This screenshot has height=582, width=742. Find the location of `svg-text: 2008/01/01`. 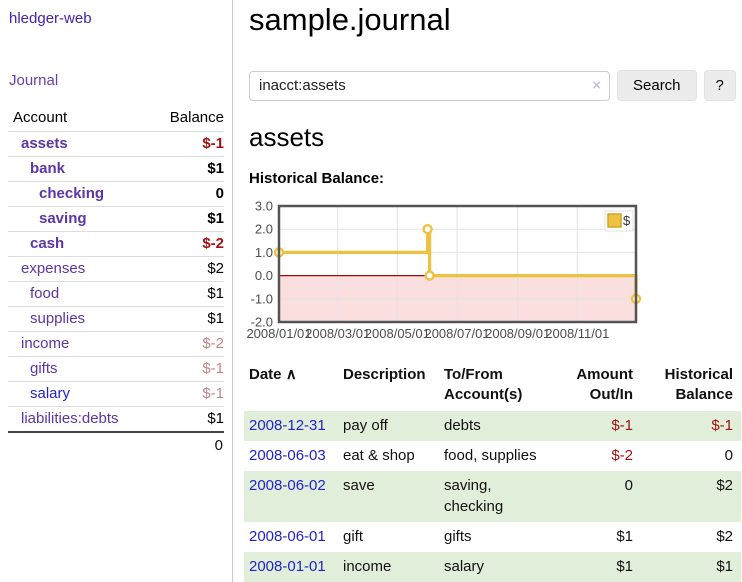

svg-text: 2008/01/01 is located at coordinates (278, 333).